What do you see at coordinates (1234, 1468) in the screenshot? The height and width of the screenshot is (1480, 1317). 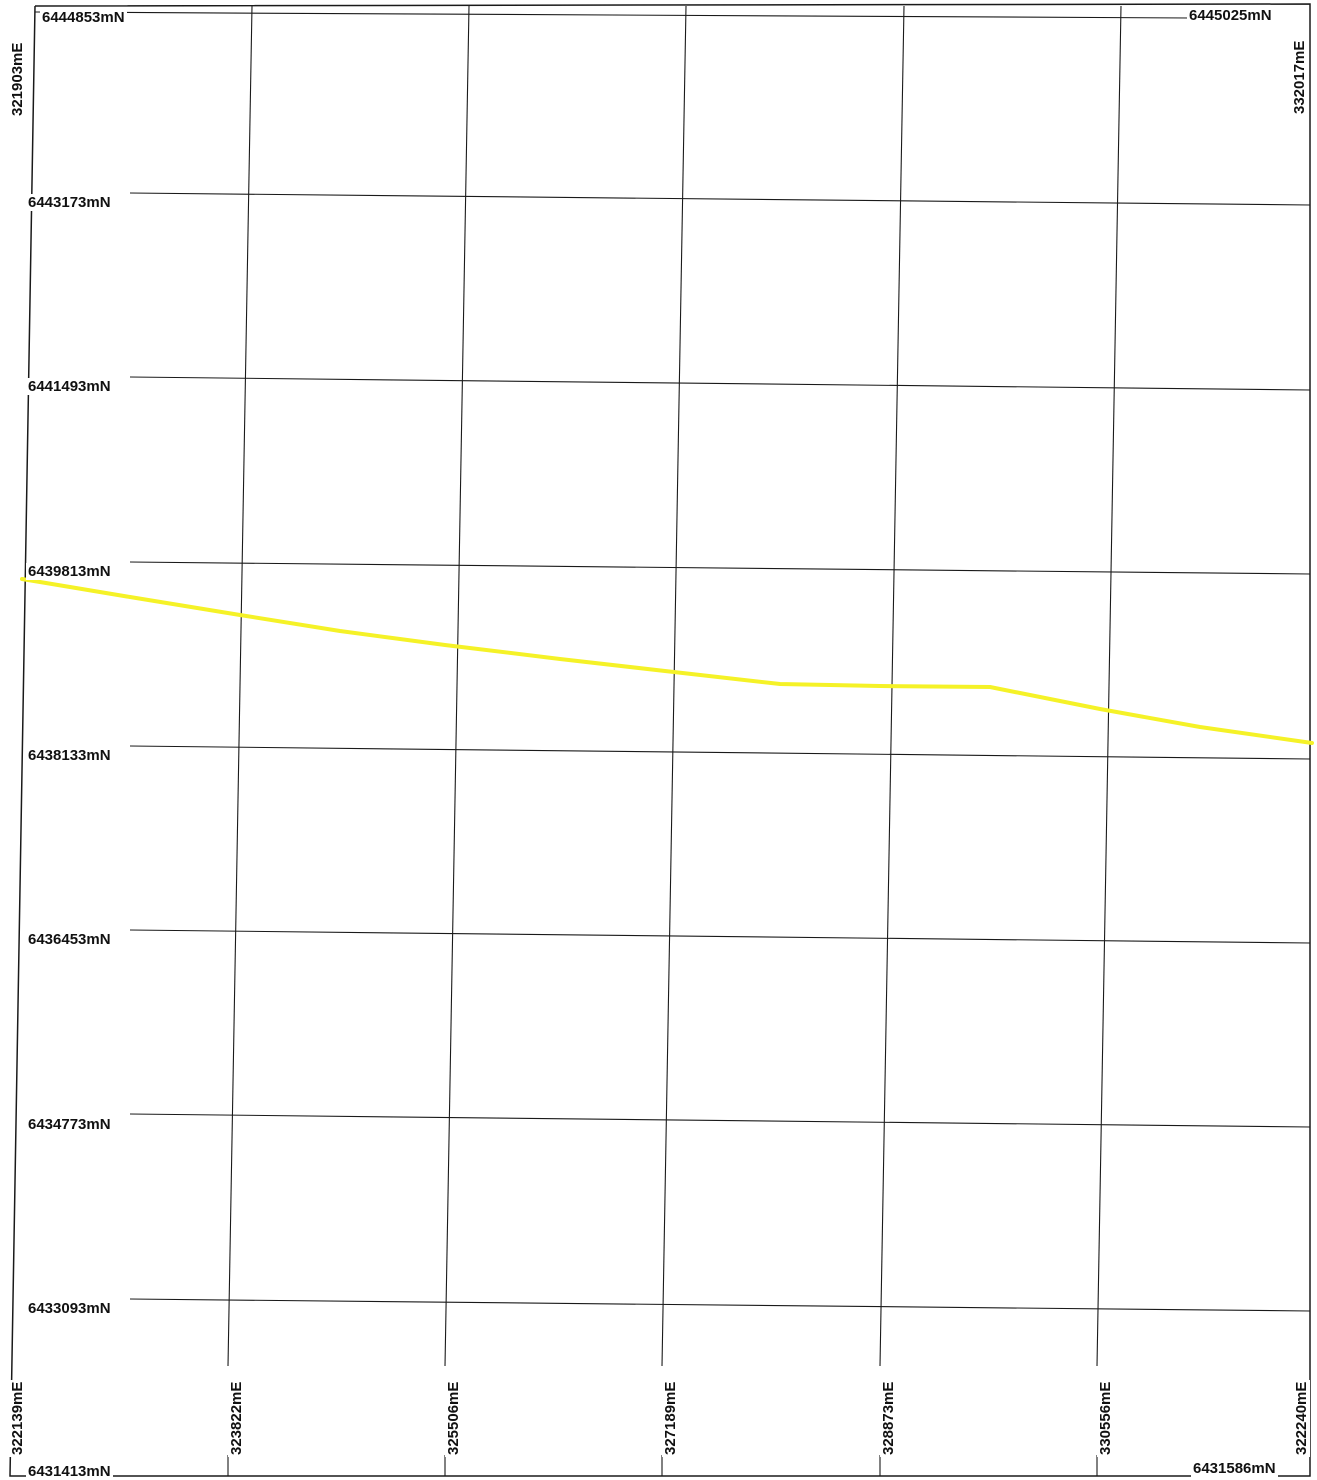 I see `corner-label-bottom-right-northing: 6431586mN` at bounding box center [1234, 1468].